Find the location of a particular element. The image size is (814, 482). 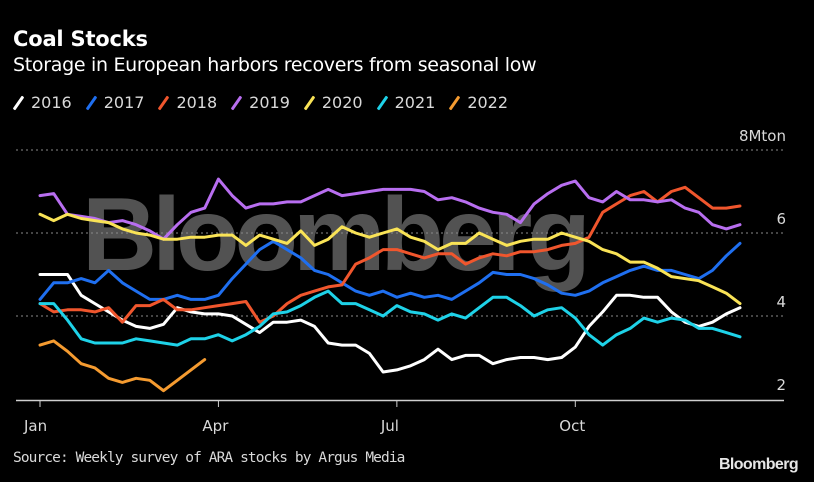

y-tick-label: 8Mton is located at coordinates (762, 136).